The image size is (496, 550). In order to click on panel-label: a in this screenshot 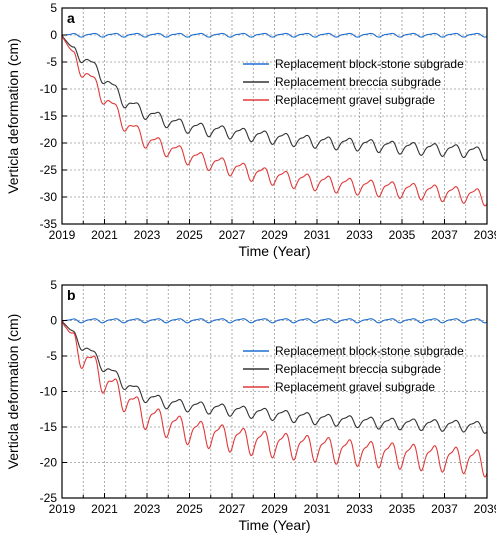, I will do `click(71, 18)`.